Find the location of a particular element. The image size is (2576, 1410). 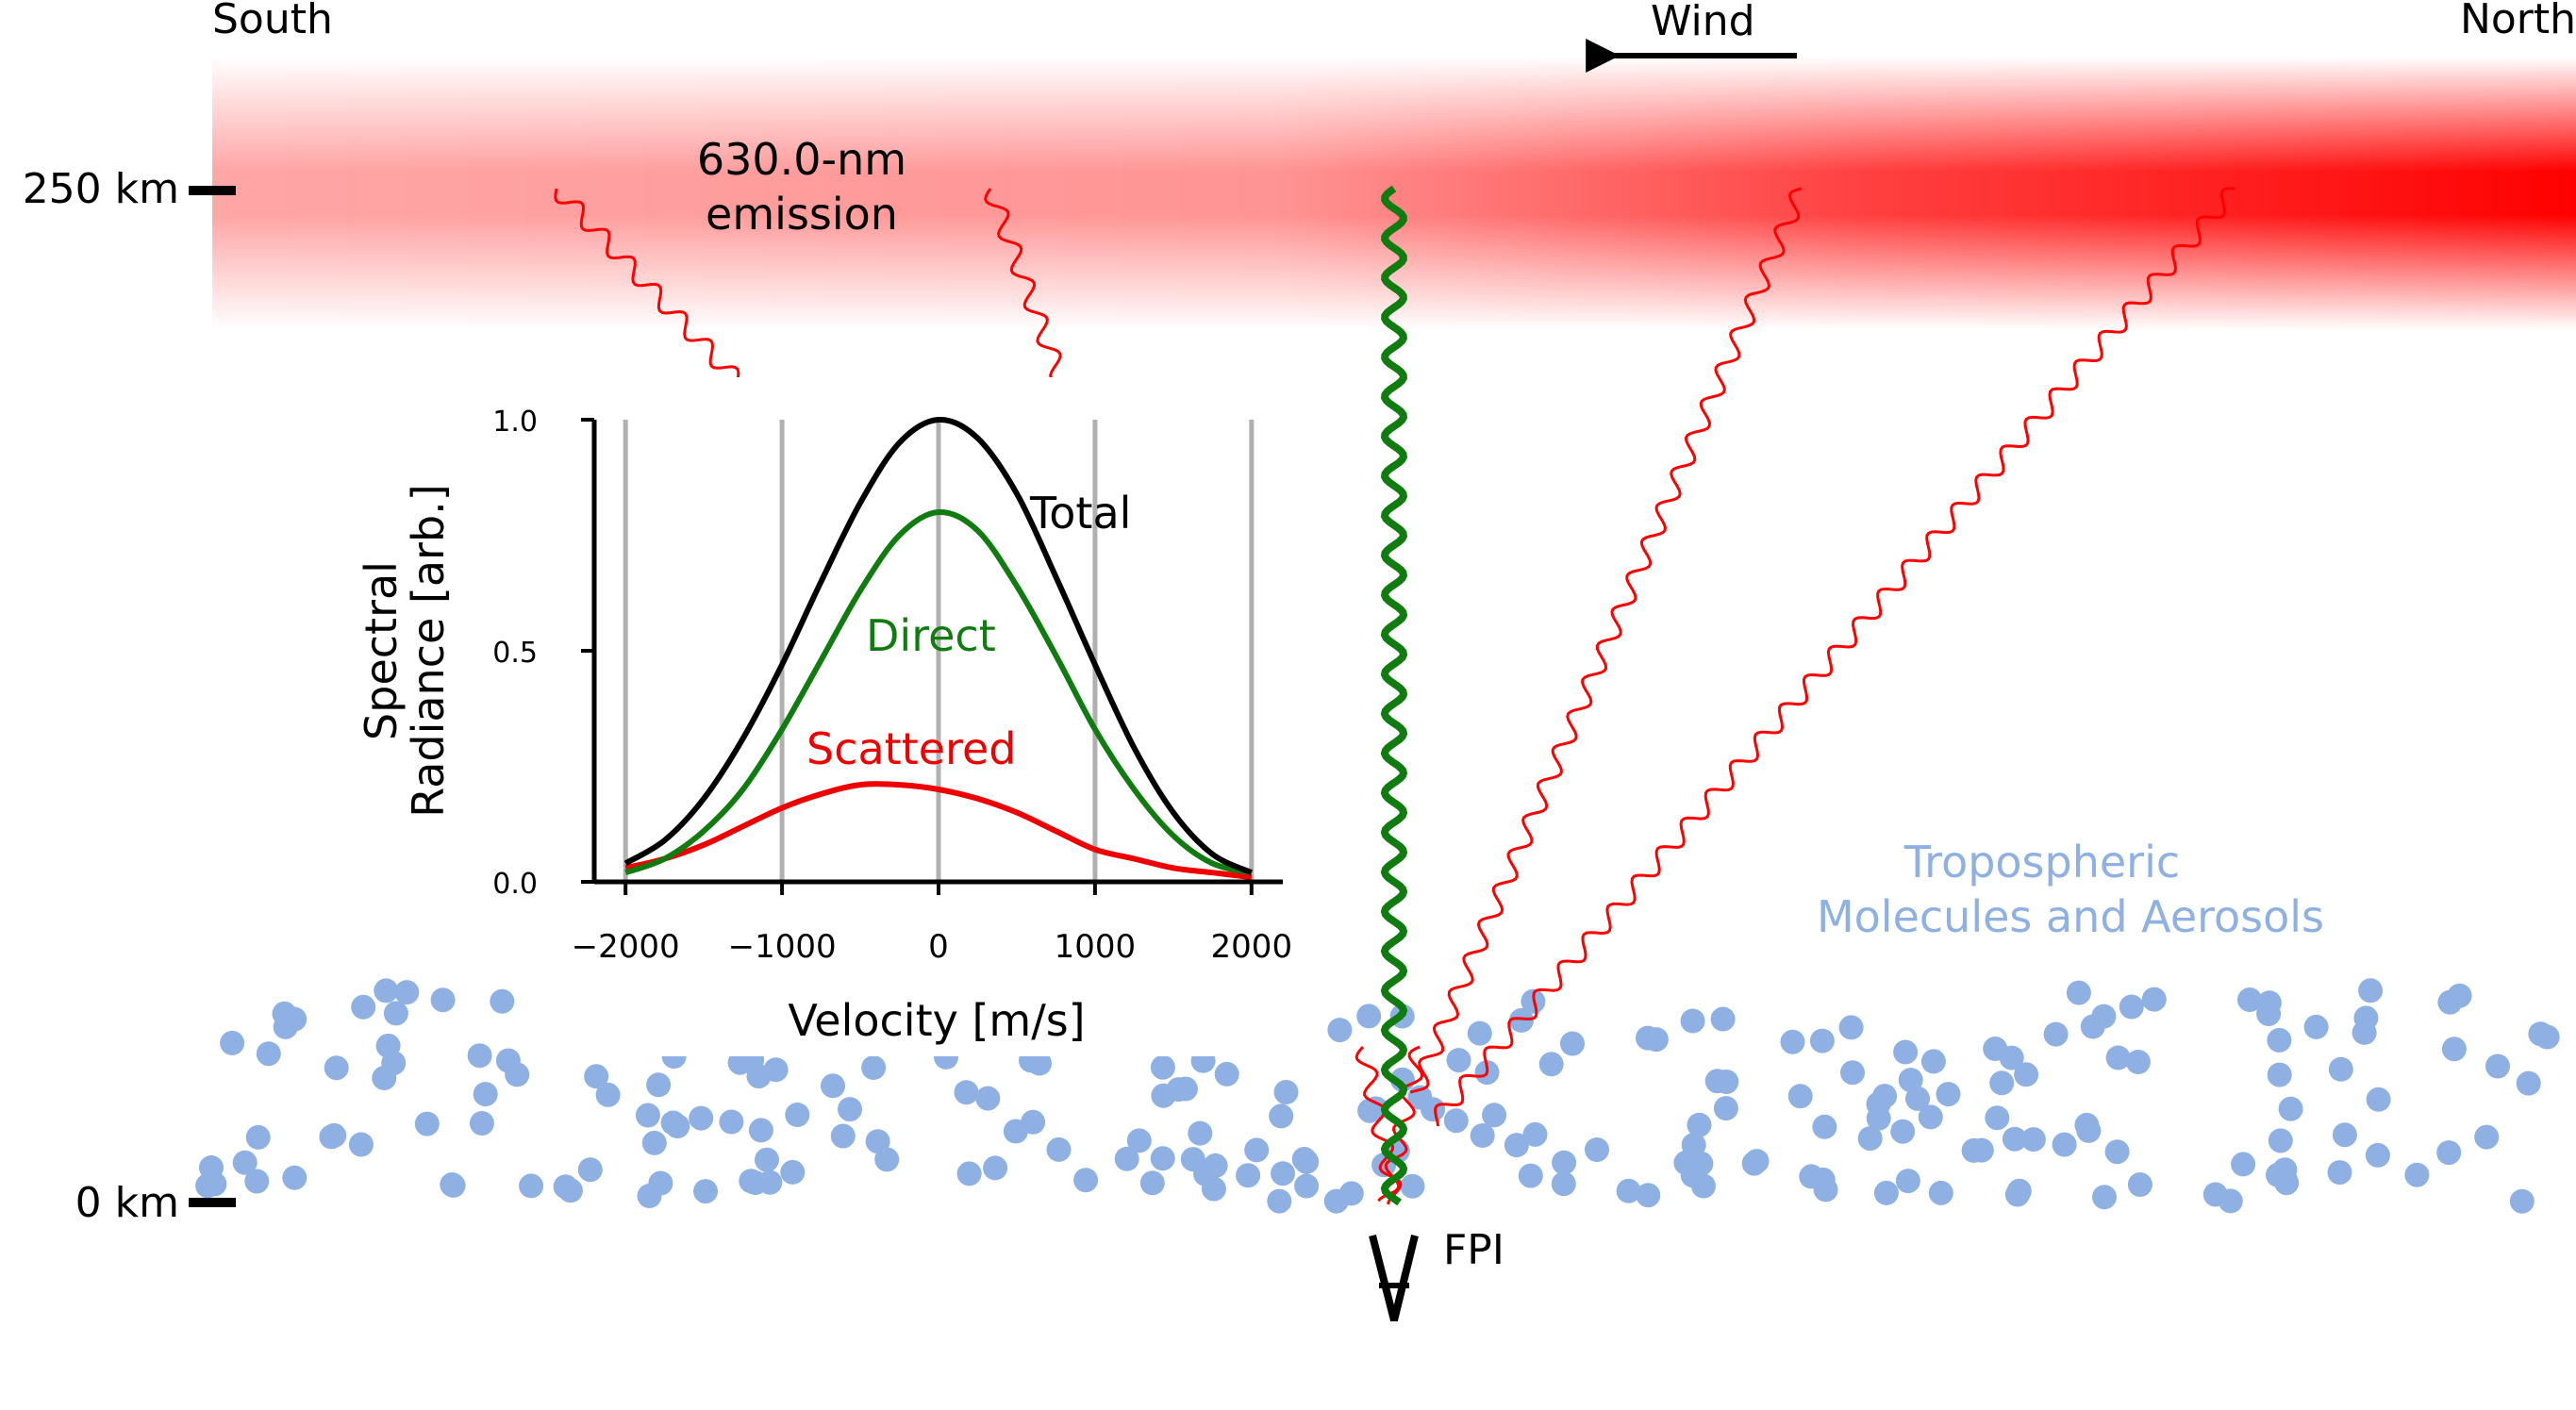

series-line-total is located at coordinates (938, 646).